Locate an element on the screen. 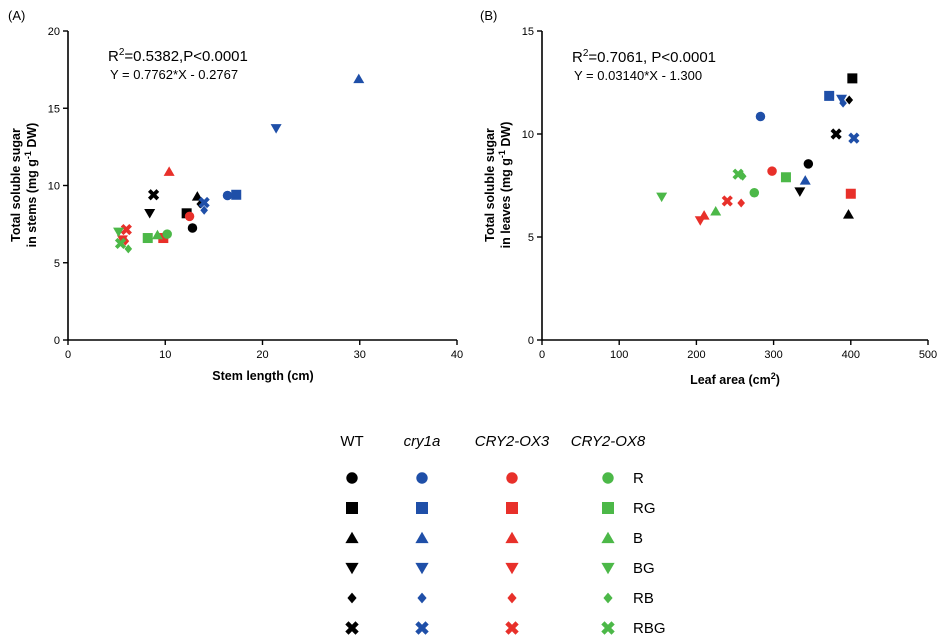  legend-marker-cry2-ox8-bg is located at coordinates (608, 568).